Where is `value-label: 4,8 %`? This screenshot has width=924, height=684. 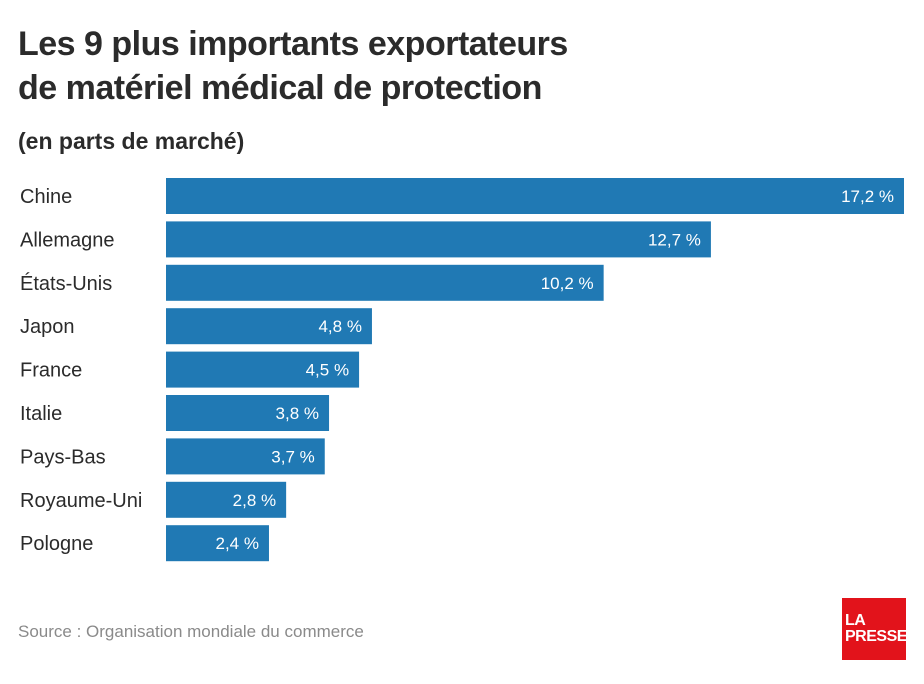 value-label: 4,8 % is located at coordinates (339, 326).